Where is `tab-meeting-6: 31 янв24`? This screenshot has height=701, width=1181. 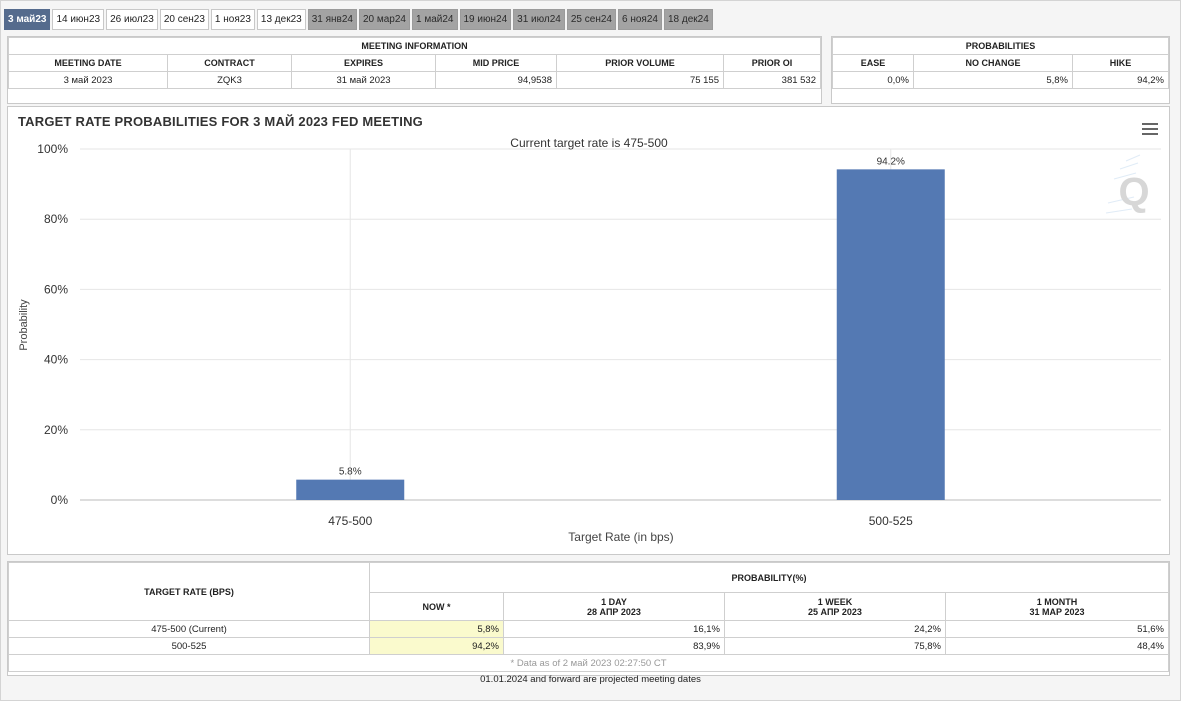
tab-meeting-6: 31 янв24 is located at coordinates (332, 19).